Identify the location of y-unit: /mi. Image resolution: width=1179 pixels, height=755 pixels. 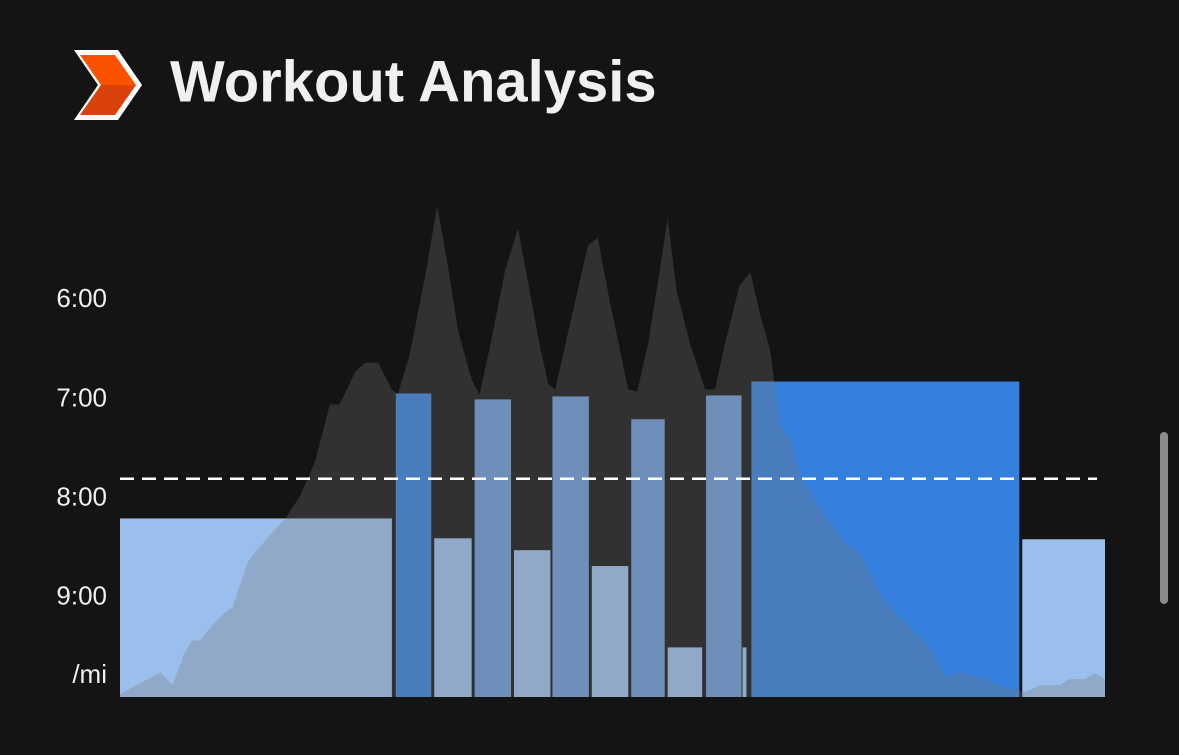
(89, 674).